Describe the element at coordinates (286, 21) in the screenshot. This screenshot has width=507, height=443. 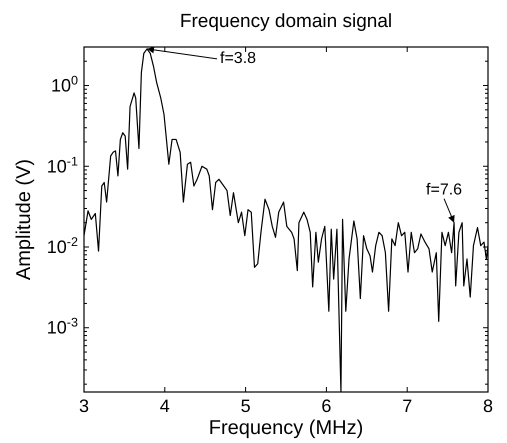
I see `chart-title: Frequency domain signal` at that location.